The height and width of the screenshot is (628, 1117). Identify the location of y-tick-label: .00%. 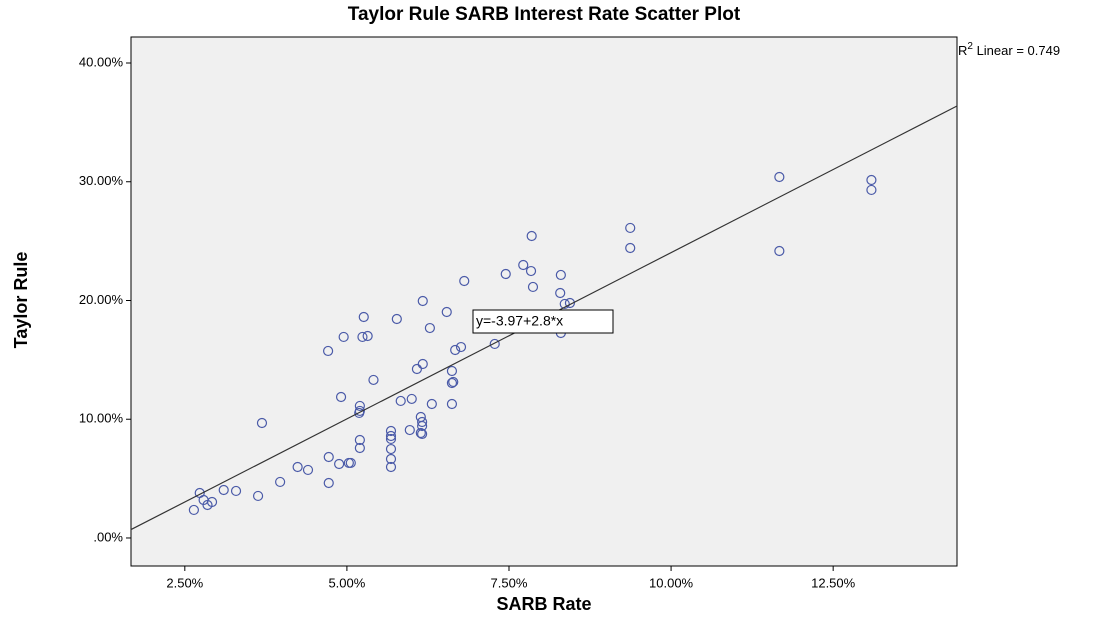
(108, 536).